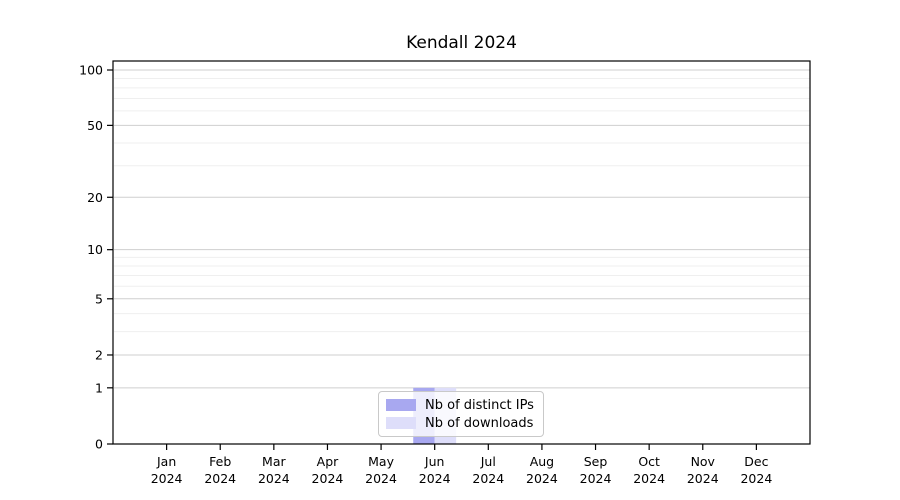 The image size is (900, 500). Describe the element at coordinates (167, 470) in the screenshot. I see `x-tick-label-jan-2024: Jan 2024` at that location.